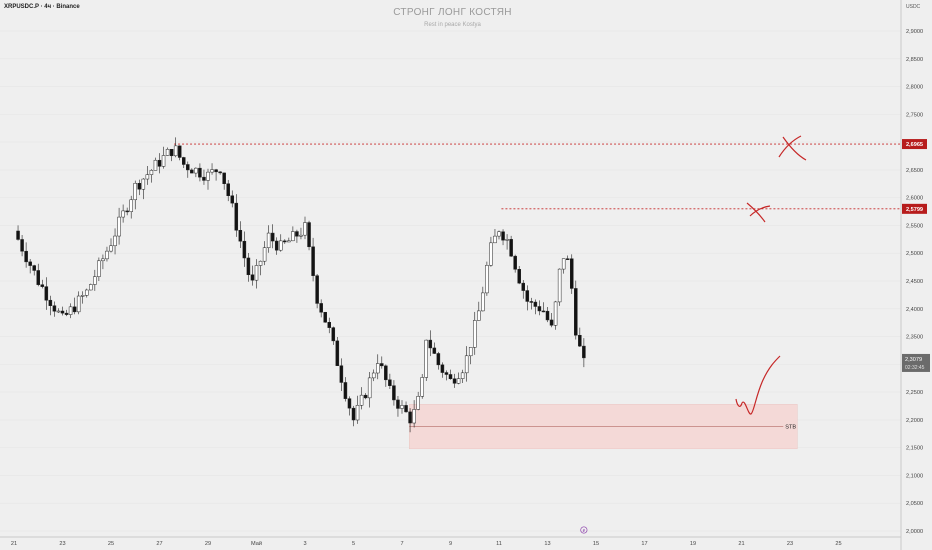  What do you see at coordinates (914, 421) in the screenshot?
I see `y-tick-label: 2,2000` at bounding box center [914, 421].